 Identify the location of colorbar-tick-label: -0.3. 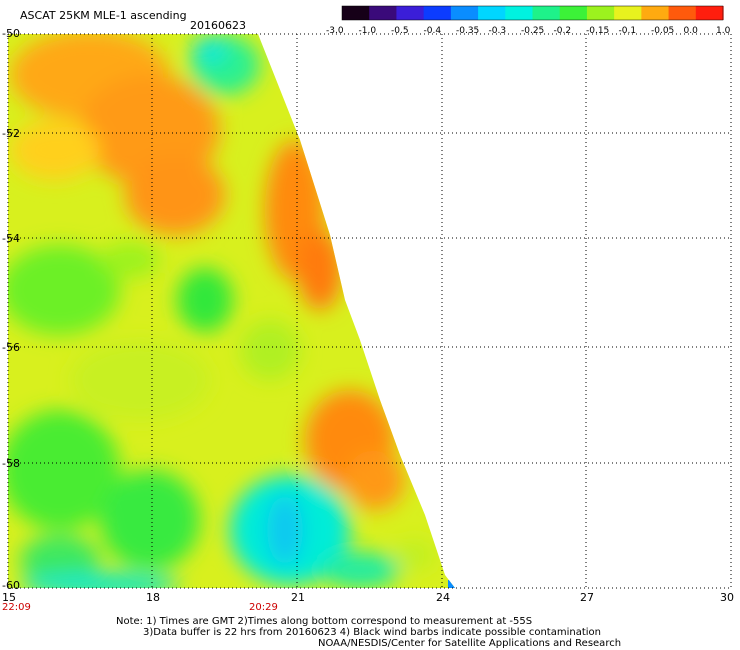
(497, 31).